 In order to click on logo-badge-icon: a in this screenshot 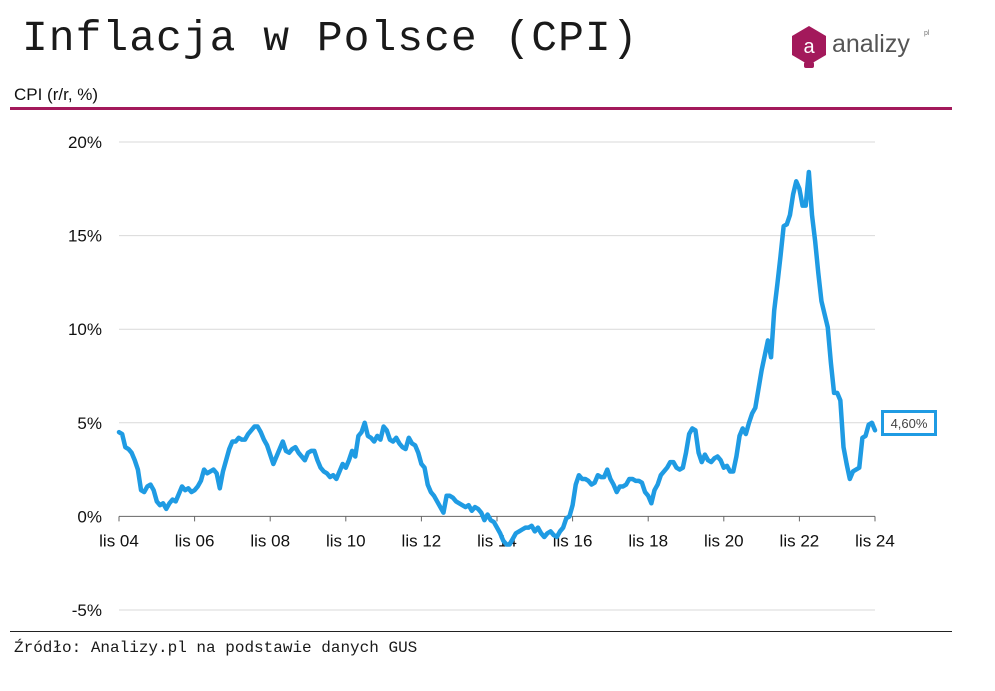, I will do `click(809, 47)`.